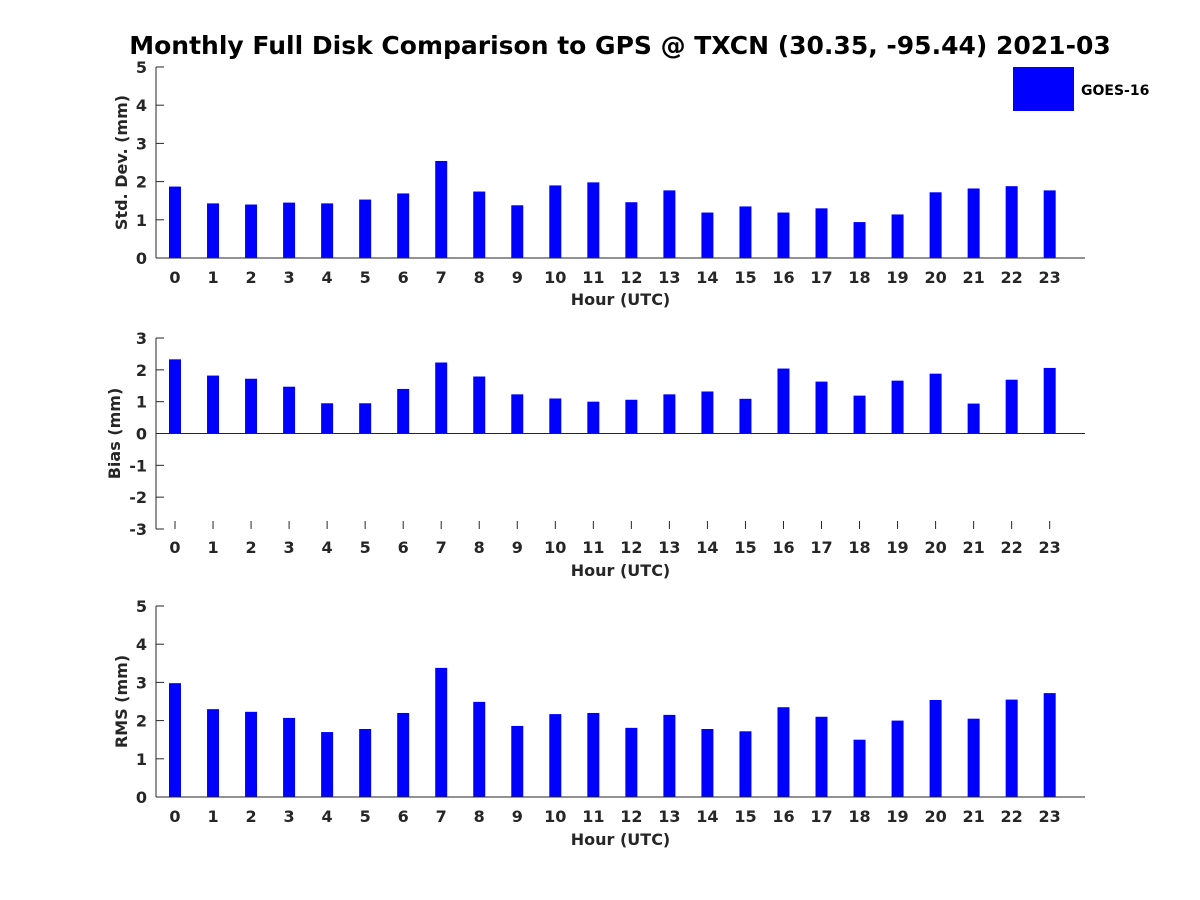 This screenshot has height=900, width=1200. Describe the element at coordinates (141, 434) in the screenshot. I see `y-tick-label: 0` at that location.